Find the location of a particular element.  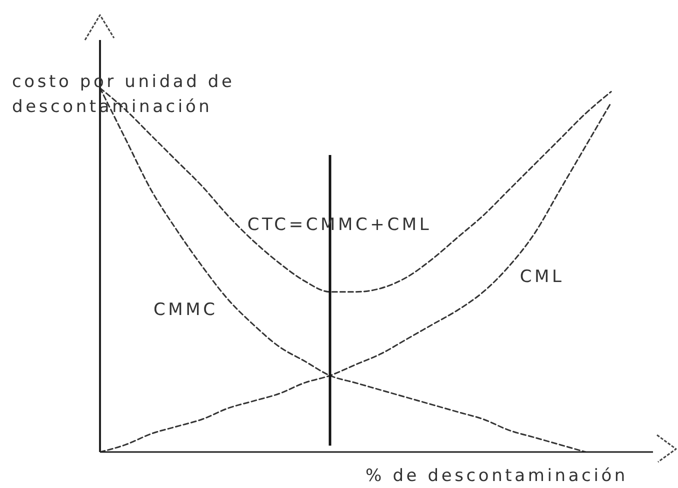

x-axis-title: % de descontaminación is located at coordinates (497, 476).